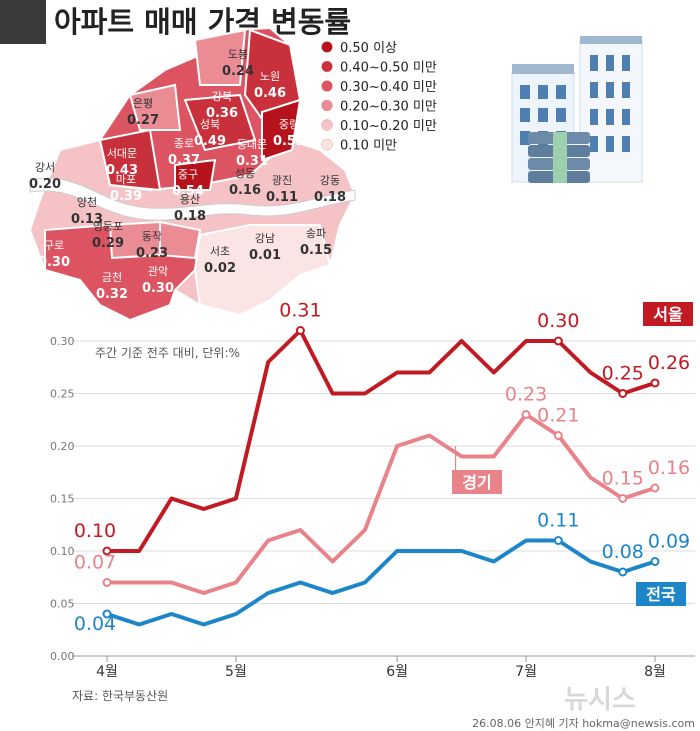  What do you see at coordinates (190, 199) in the screenshot?
I see `district-name-label: 용산` at bounding box center [190, 199].